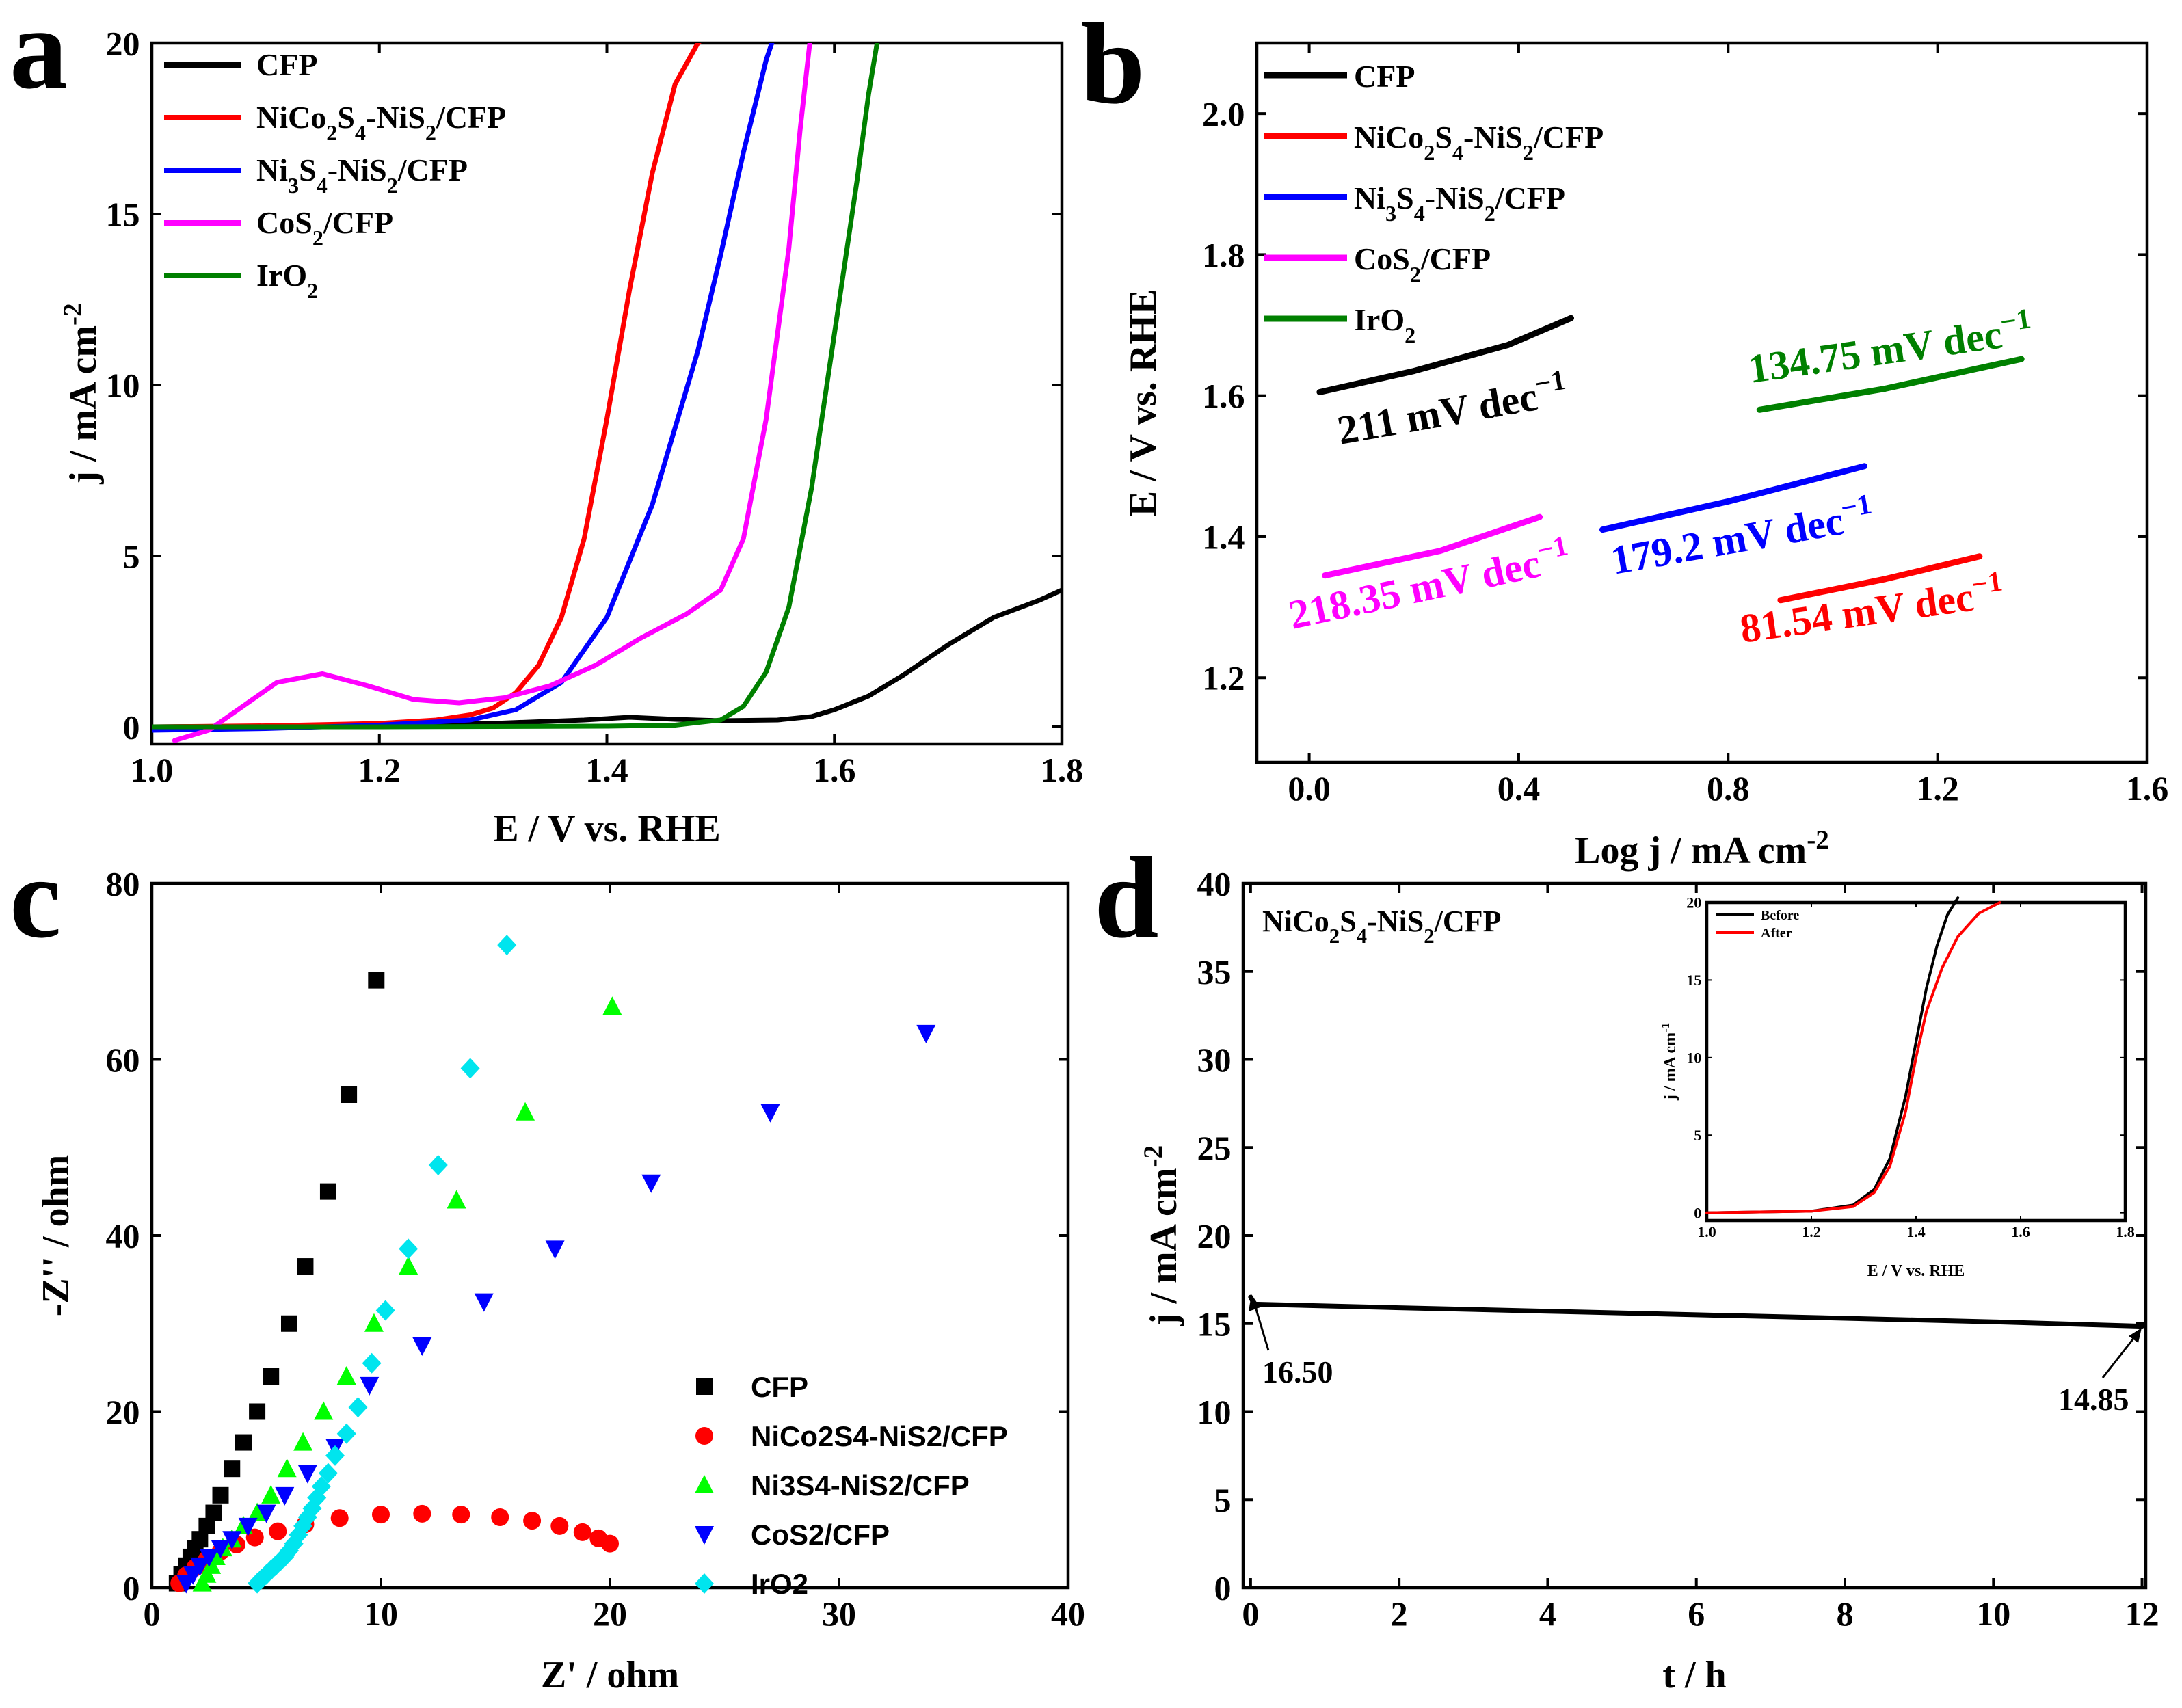  I want to click on c-legend-label-4: IrO2, so click(779, 1584).